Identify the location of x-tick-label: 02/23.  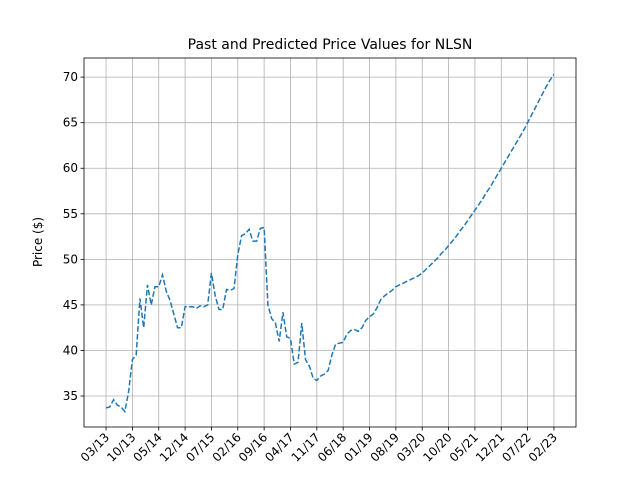
(543, 447).